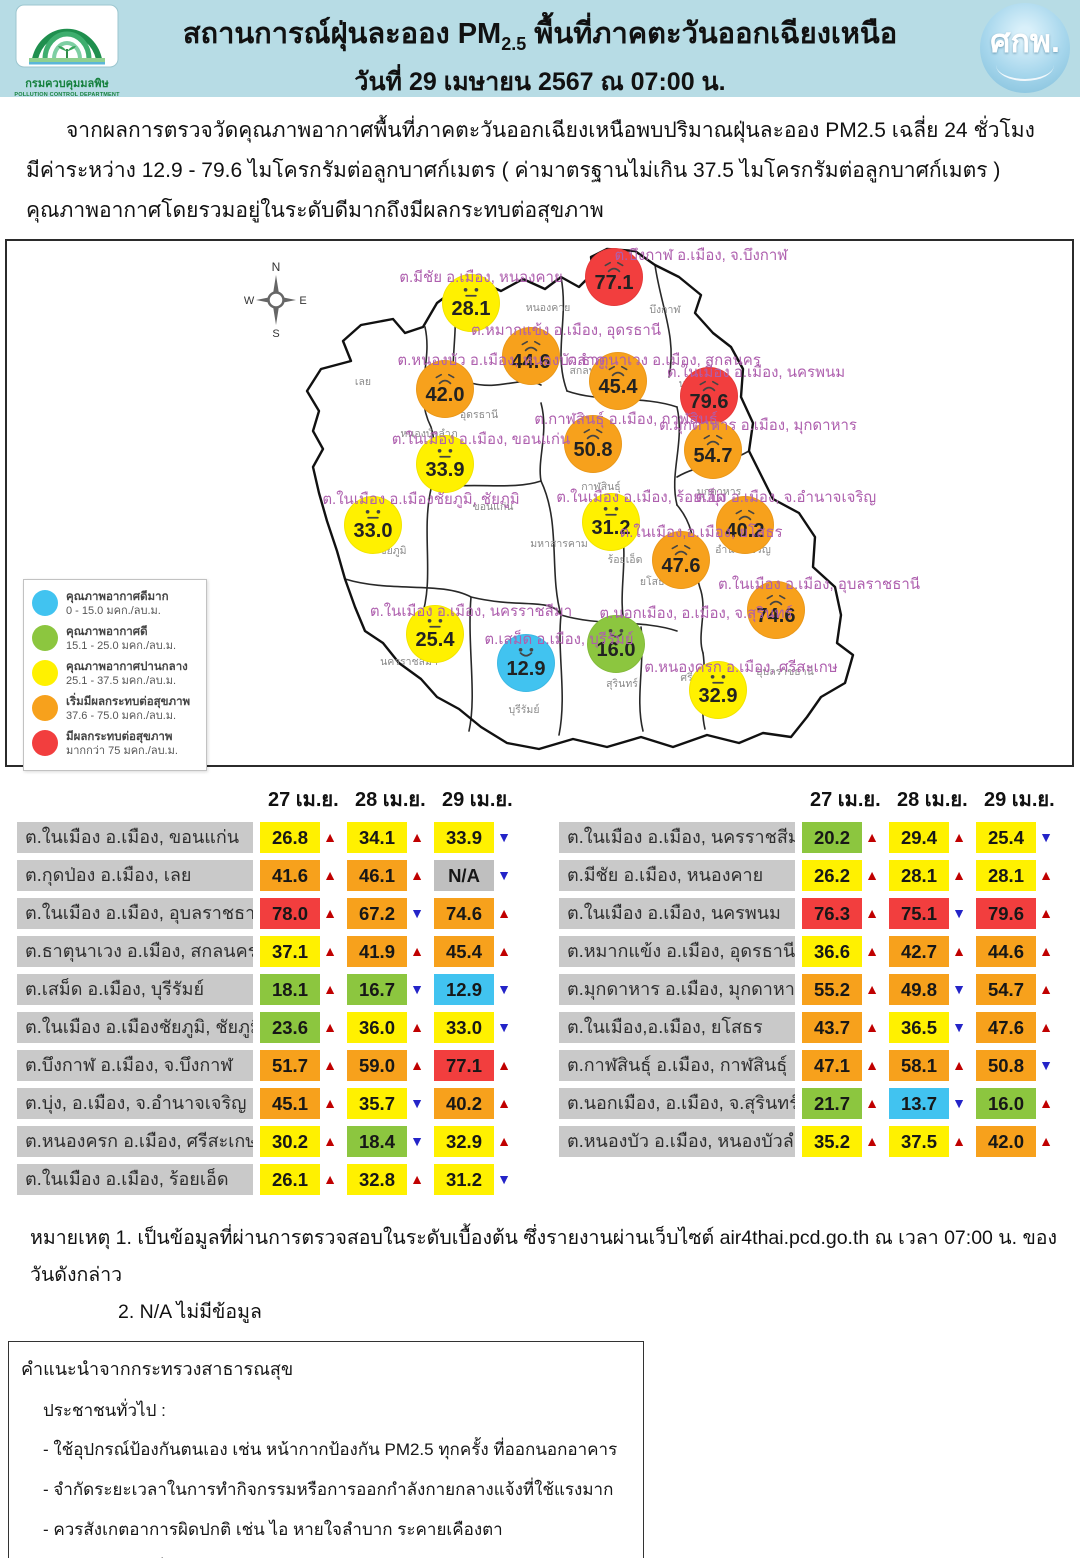 Image resolution: width=1080 pixels, height=1558 pixels. Describe the element at coordinates (445, 464) in the screenshot. I see `station-marker: 33.9` at that location.